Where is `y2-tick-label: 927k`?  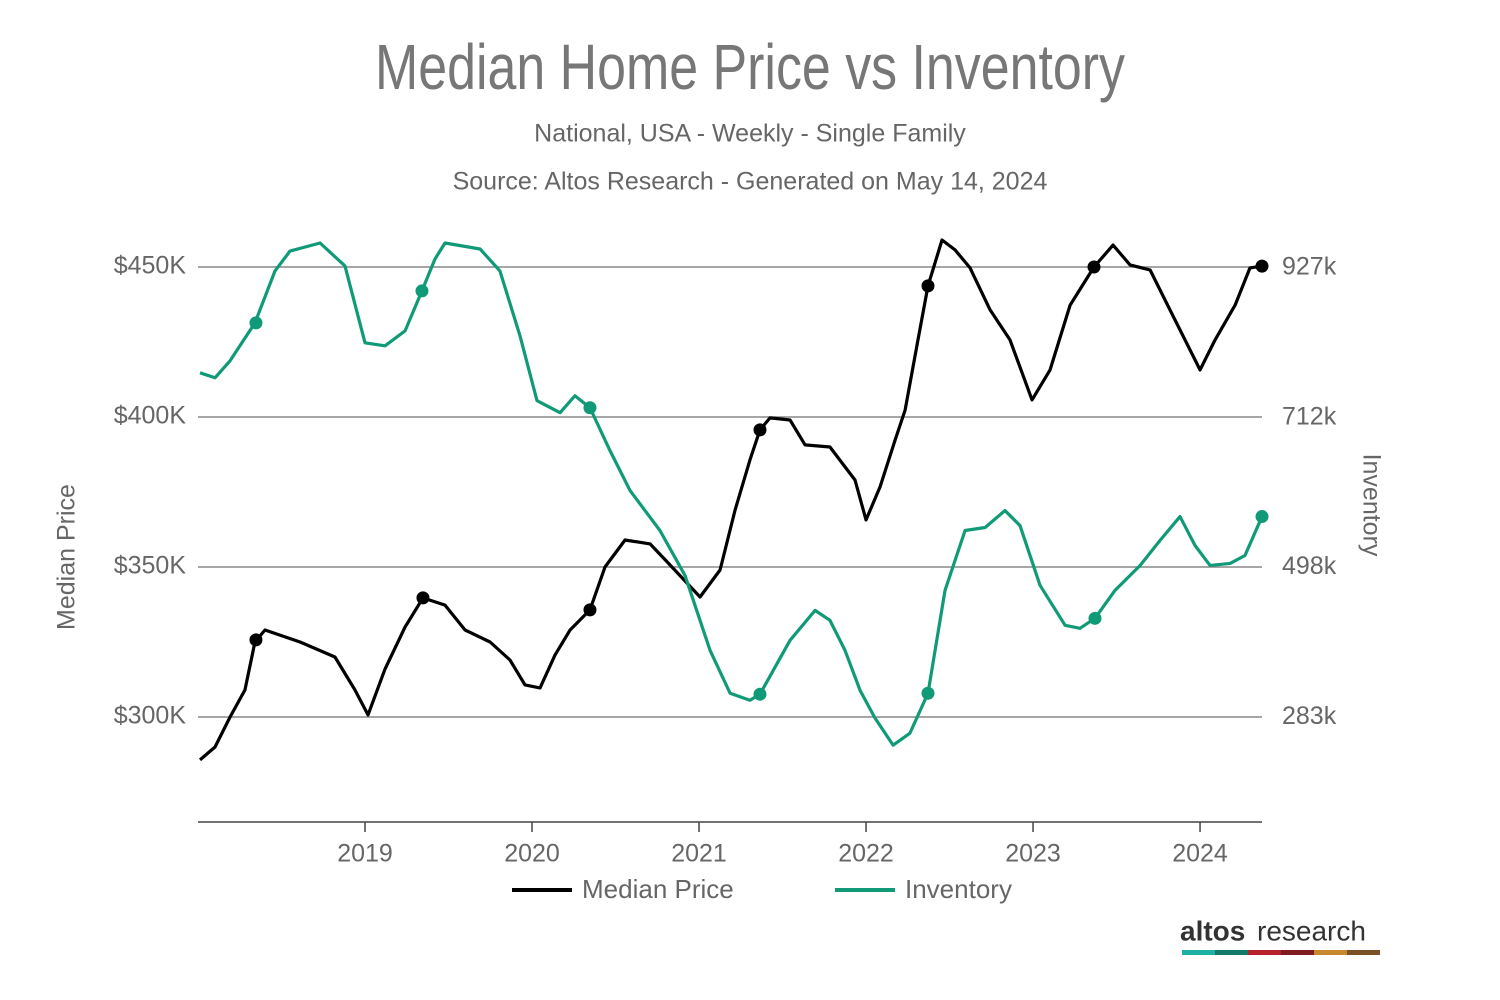
y2-tick-label: 927k is located at coordinates (1309, 267).